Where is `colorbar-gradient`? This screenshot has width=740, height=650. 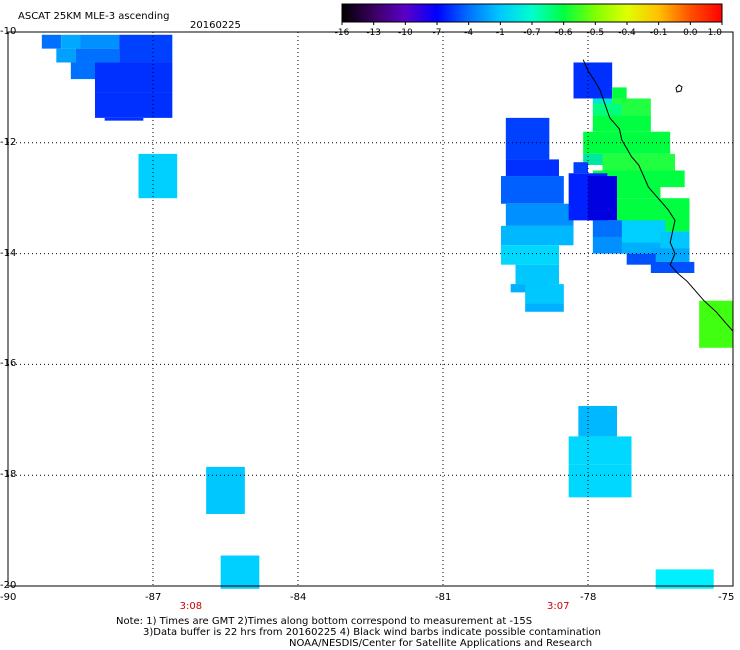
colorbar-gradient is located at coordinates (532, 13).